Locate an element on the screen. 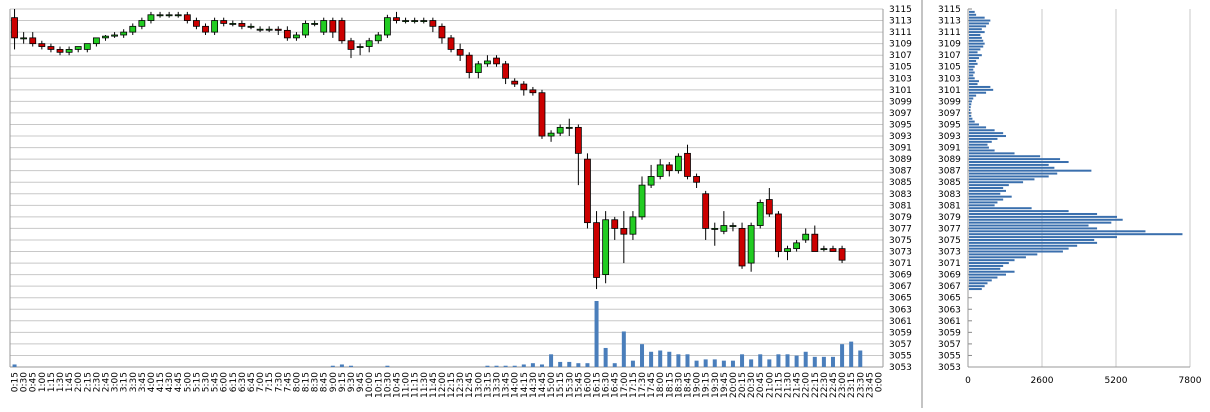 The image size is (1210, 412). time-tick-label: 3:15 is located at coordinates (125, 382).